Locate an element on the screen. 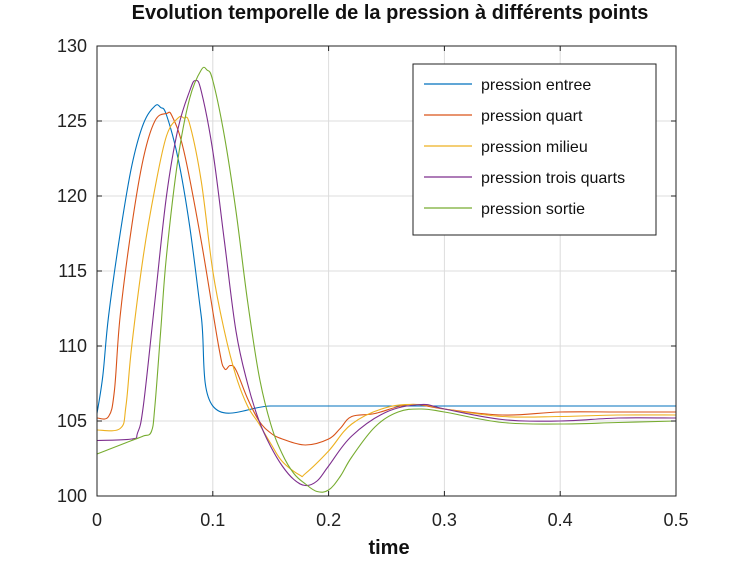 The height and width of the screenshot is (562, 746). x-tick-label: 0.1 is located at coordinates (212, 520).